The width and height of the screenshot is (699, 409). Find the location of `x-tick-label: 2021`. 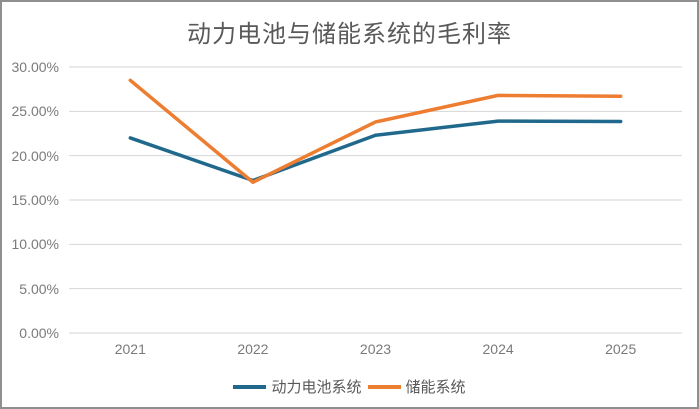

x-tick-label: 2021 is located at coordinates (130, 349).